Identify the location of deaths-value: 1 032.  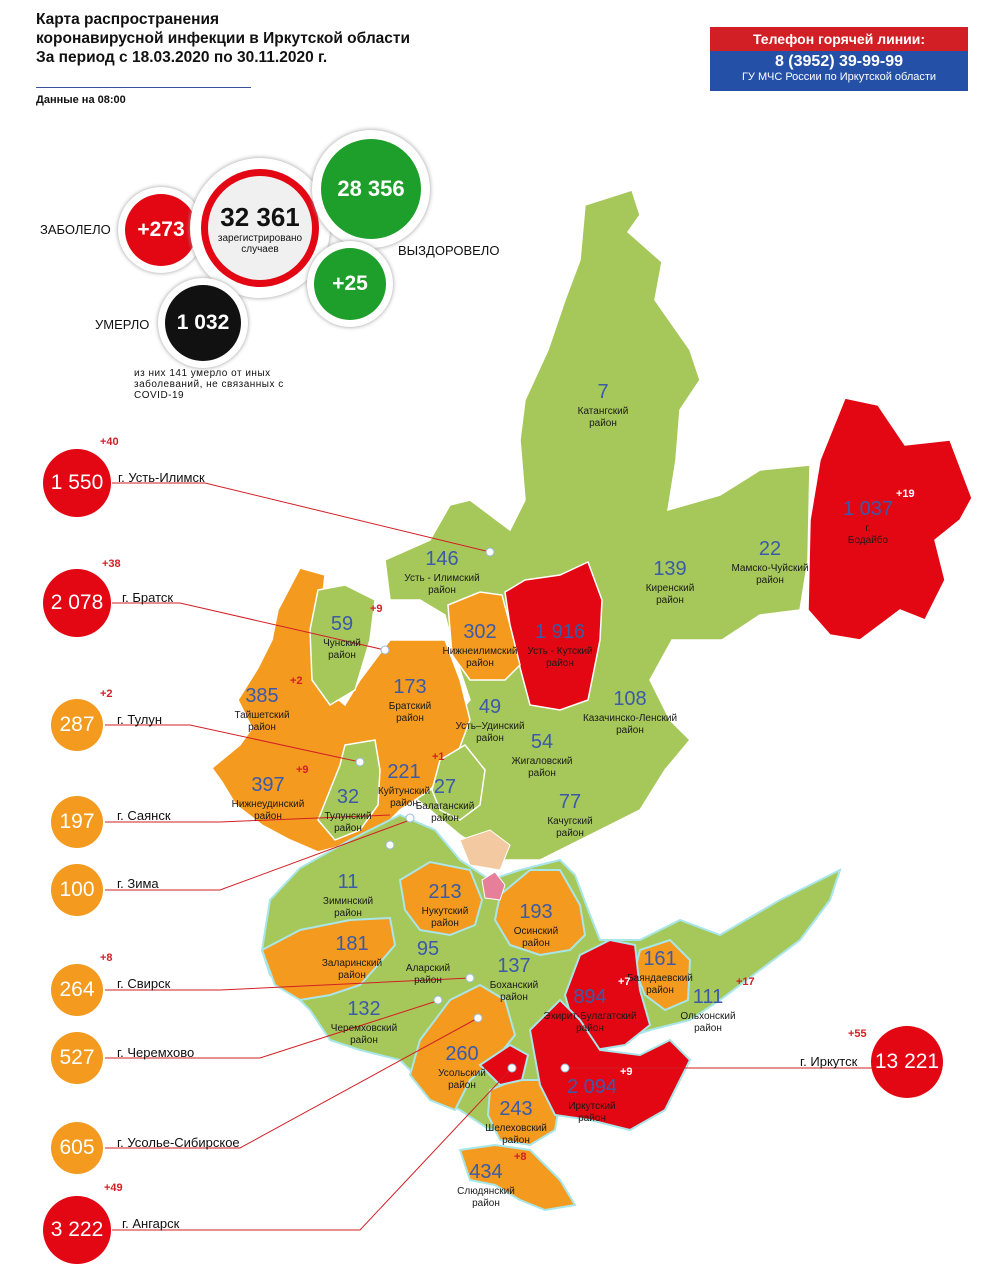
(203, 322).